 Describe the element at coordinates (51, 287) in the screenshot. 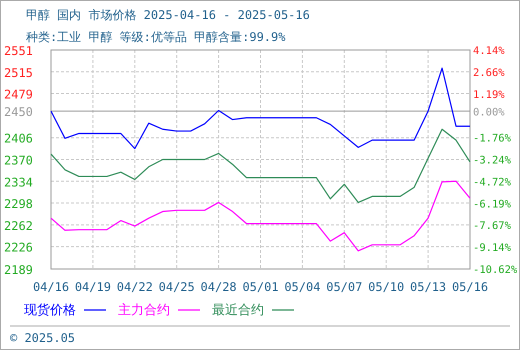

I see `x-tick-label: 04/16` at that location.